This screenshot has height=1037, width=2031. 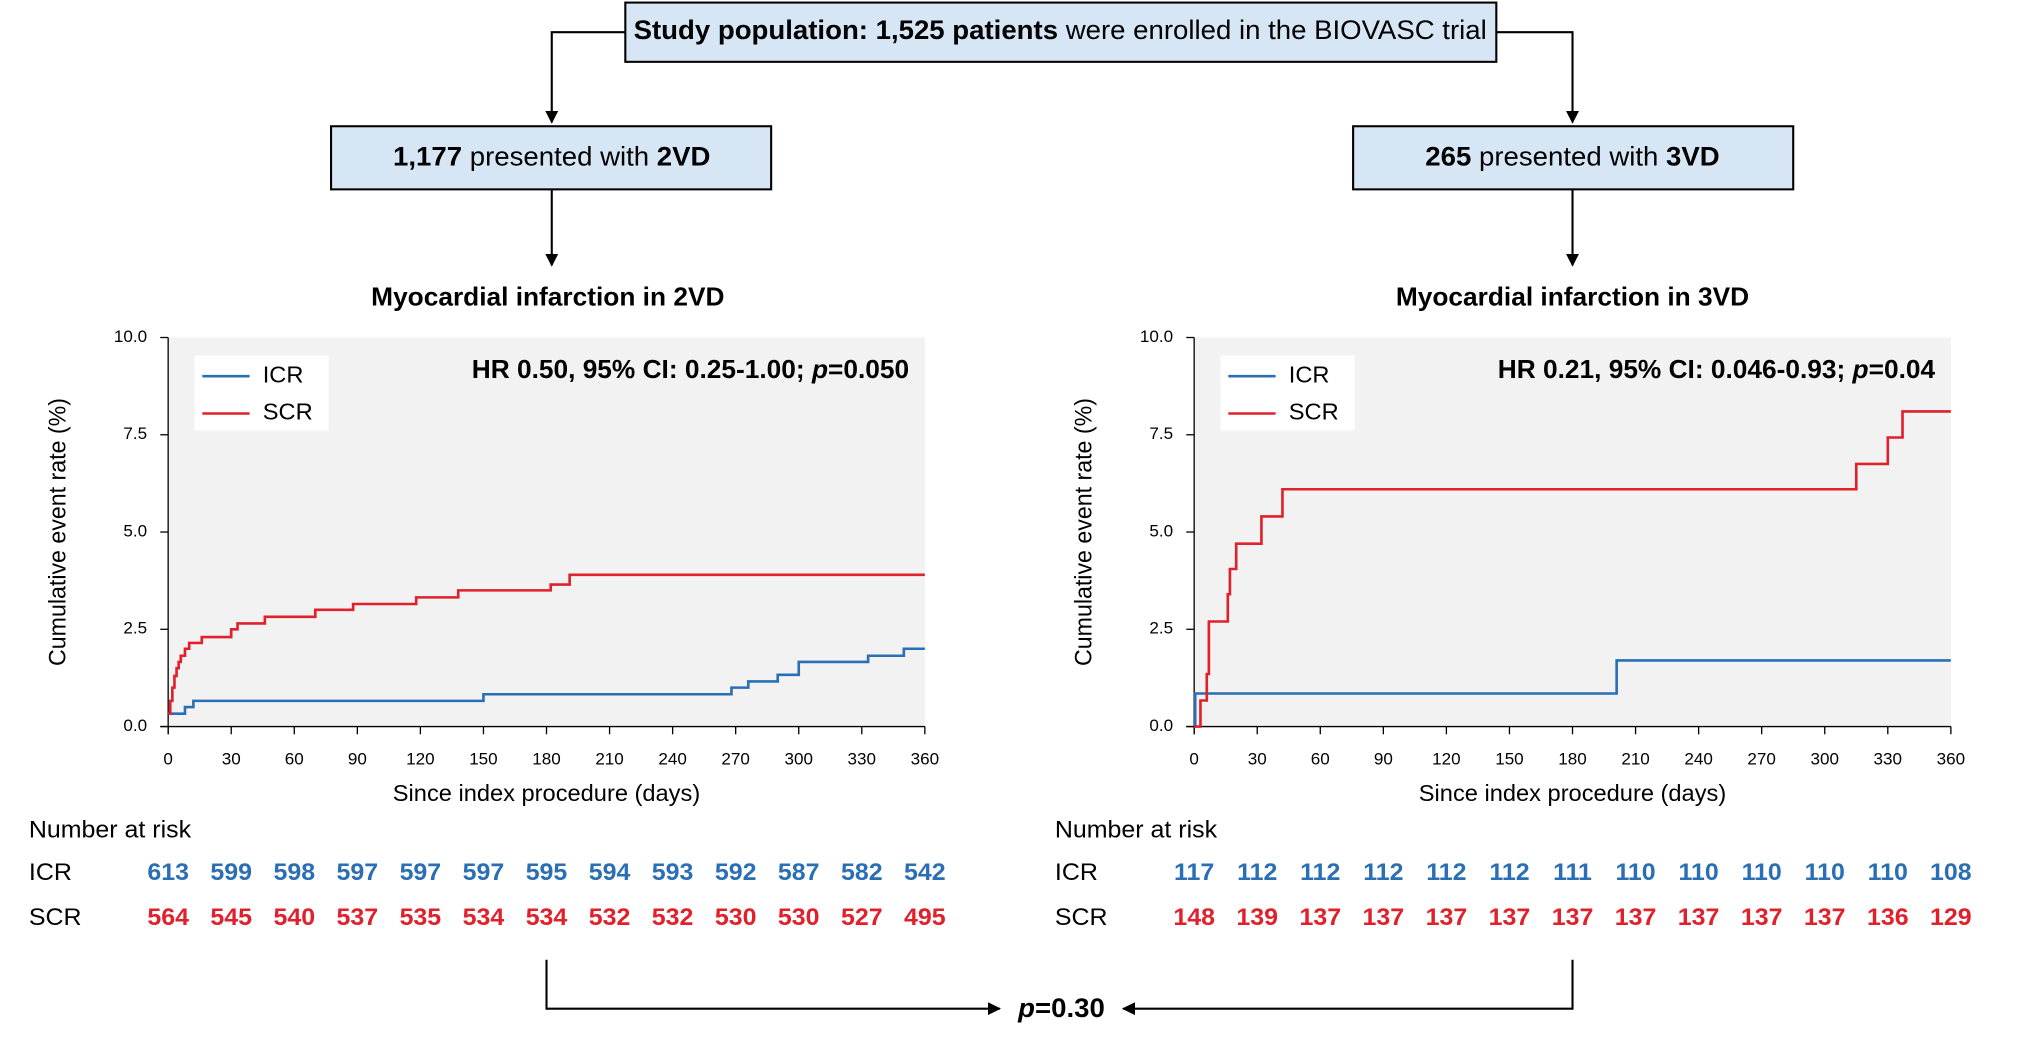 What do you see at coordinates (1026, 1007) in the screenshot?
I see `p-symbol: p` at bounding box center [1026, 1007].